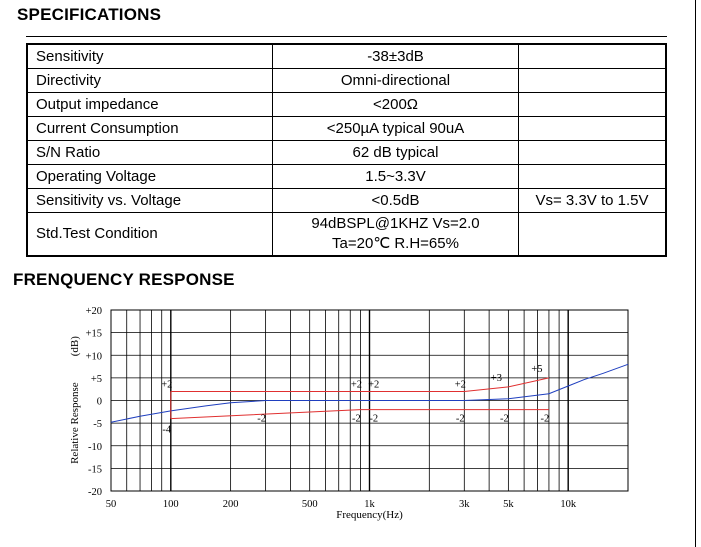 The width and height of the screenshot is (701, 547). I want to click on test-condition-line2: Ta=20℃ R.H=65%, so click(395, 243).